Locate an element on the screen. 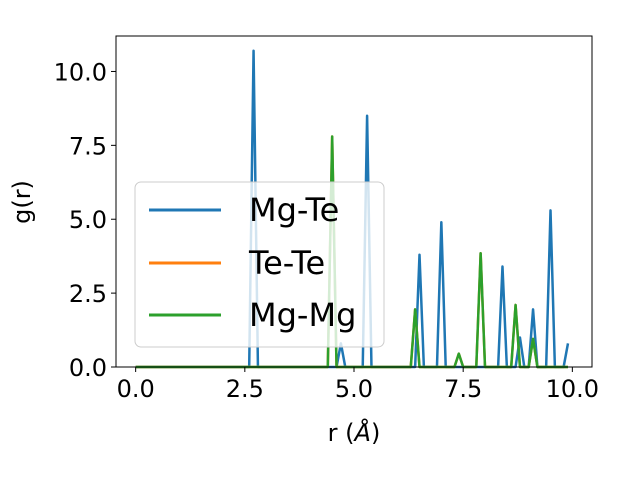 This screenshot has width=640, height=480. x-axis: 0.0 2.5 5.0 7.5 10.0 is located at coordinates (358, 385).